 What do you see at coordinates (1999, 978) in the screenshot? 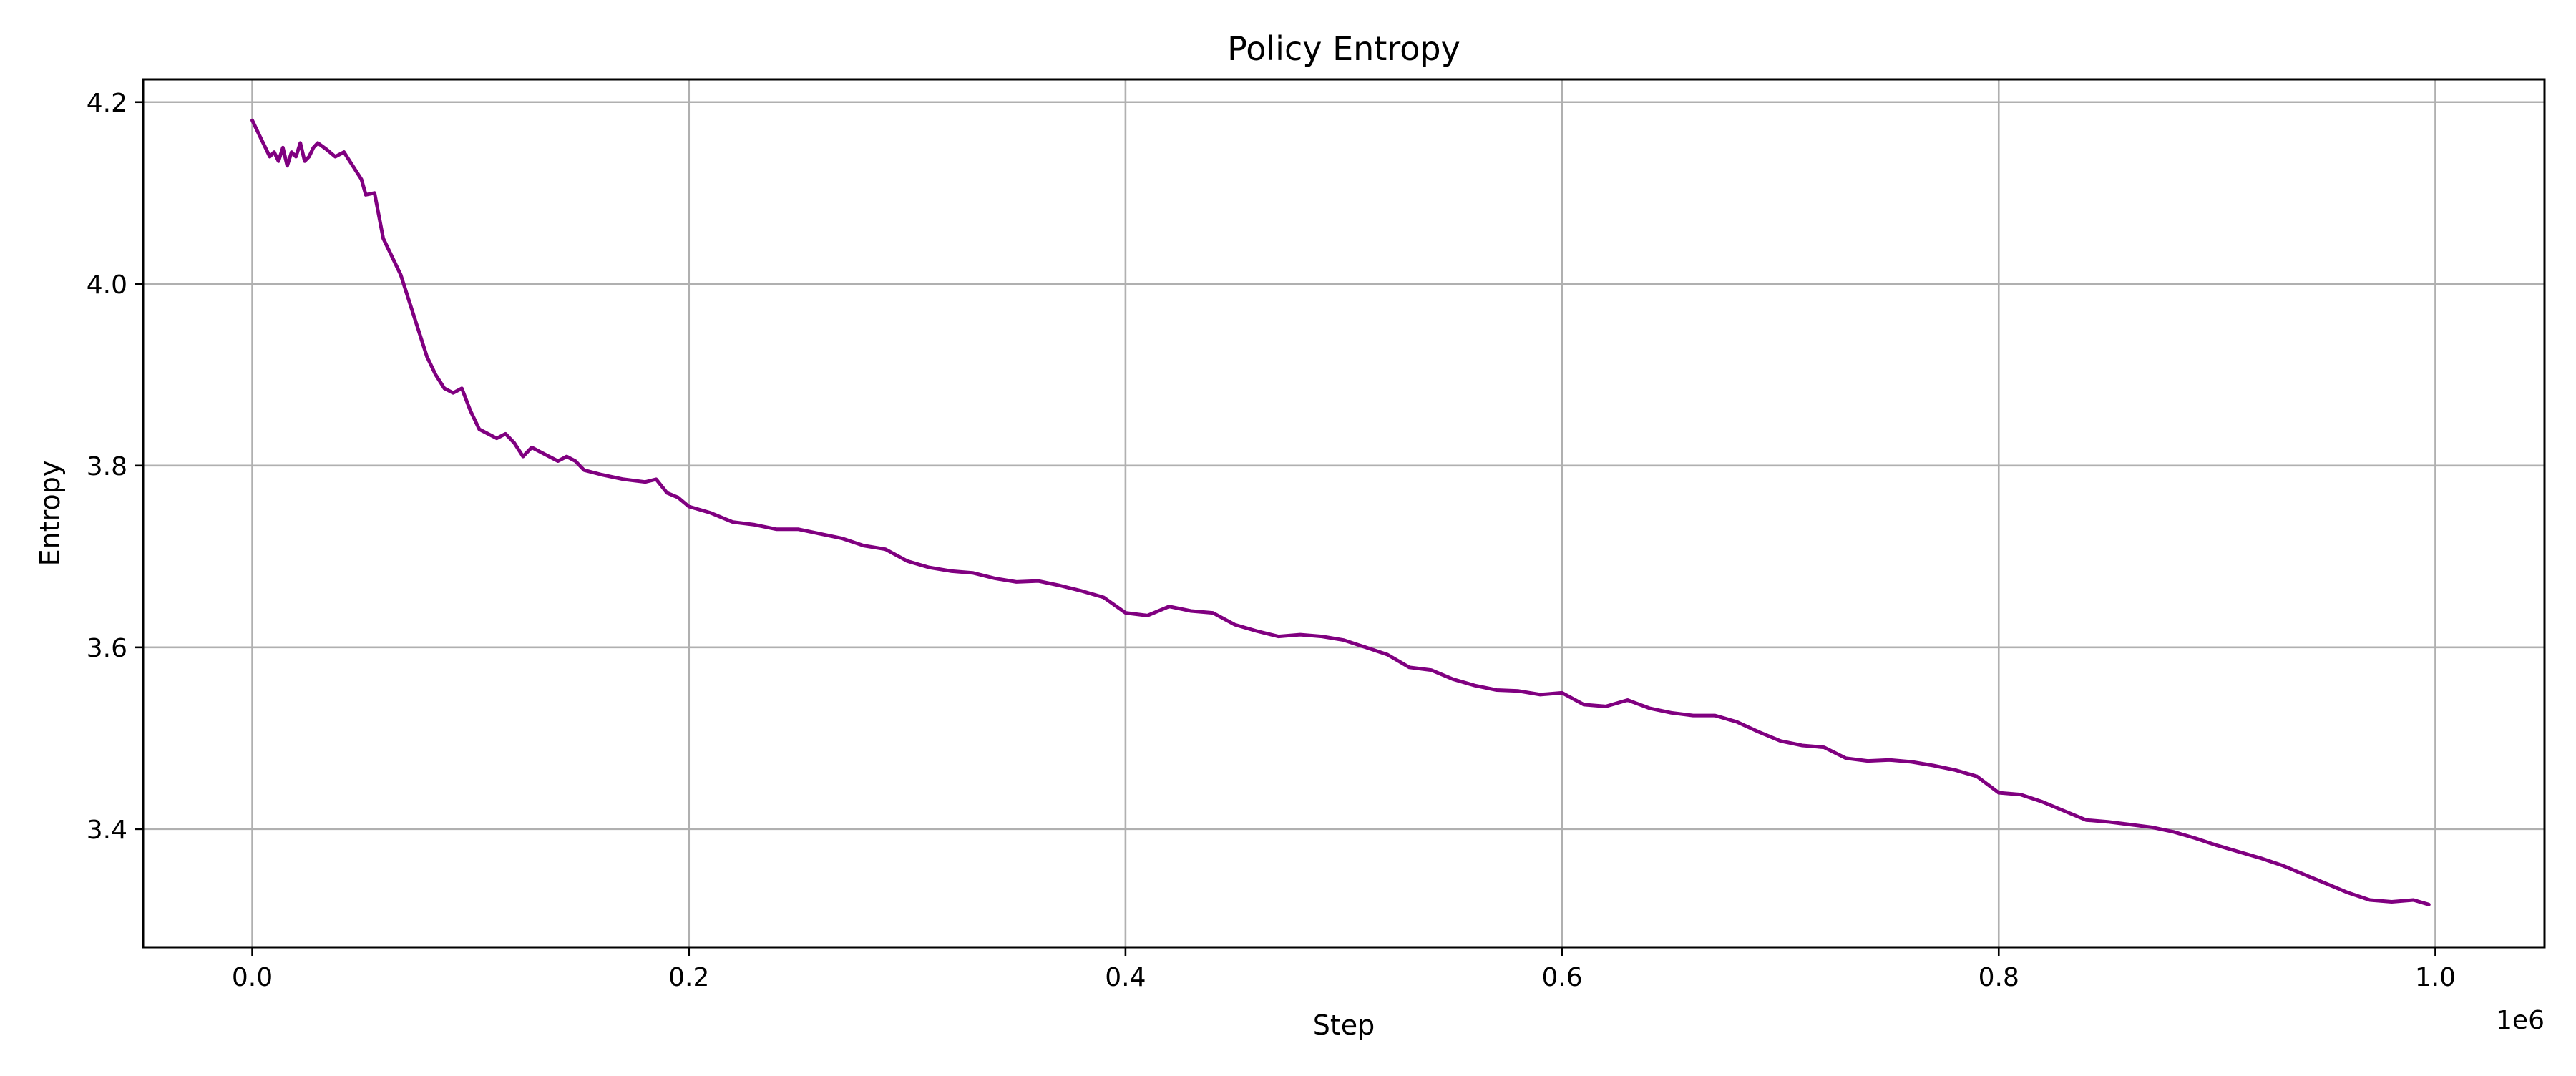
I see `x-tick-label: 0.8` at bounding box center [1999, 978].